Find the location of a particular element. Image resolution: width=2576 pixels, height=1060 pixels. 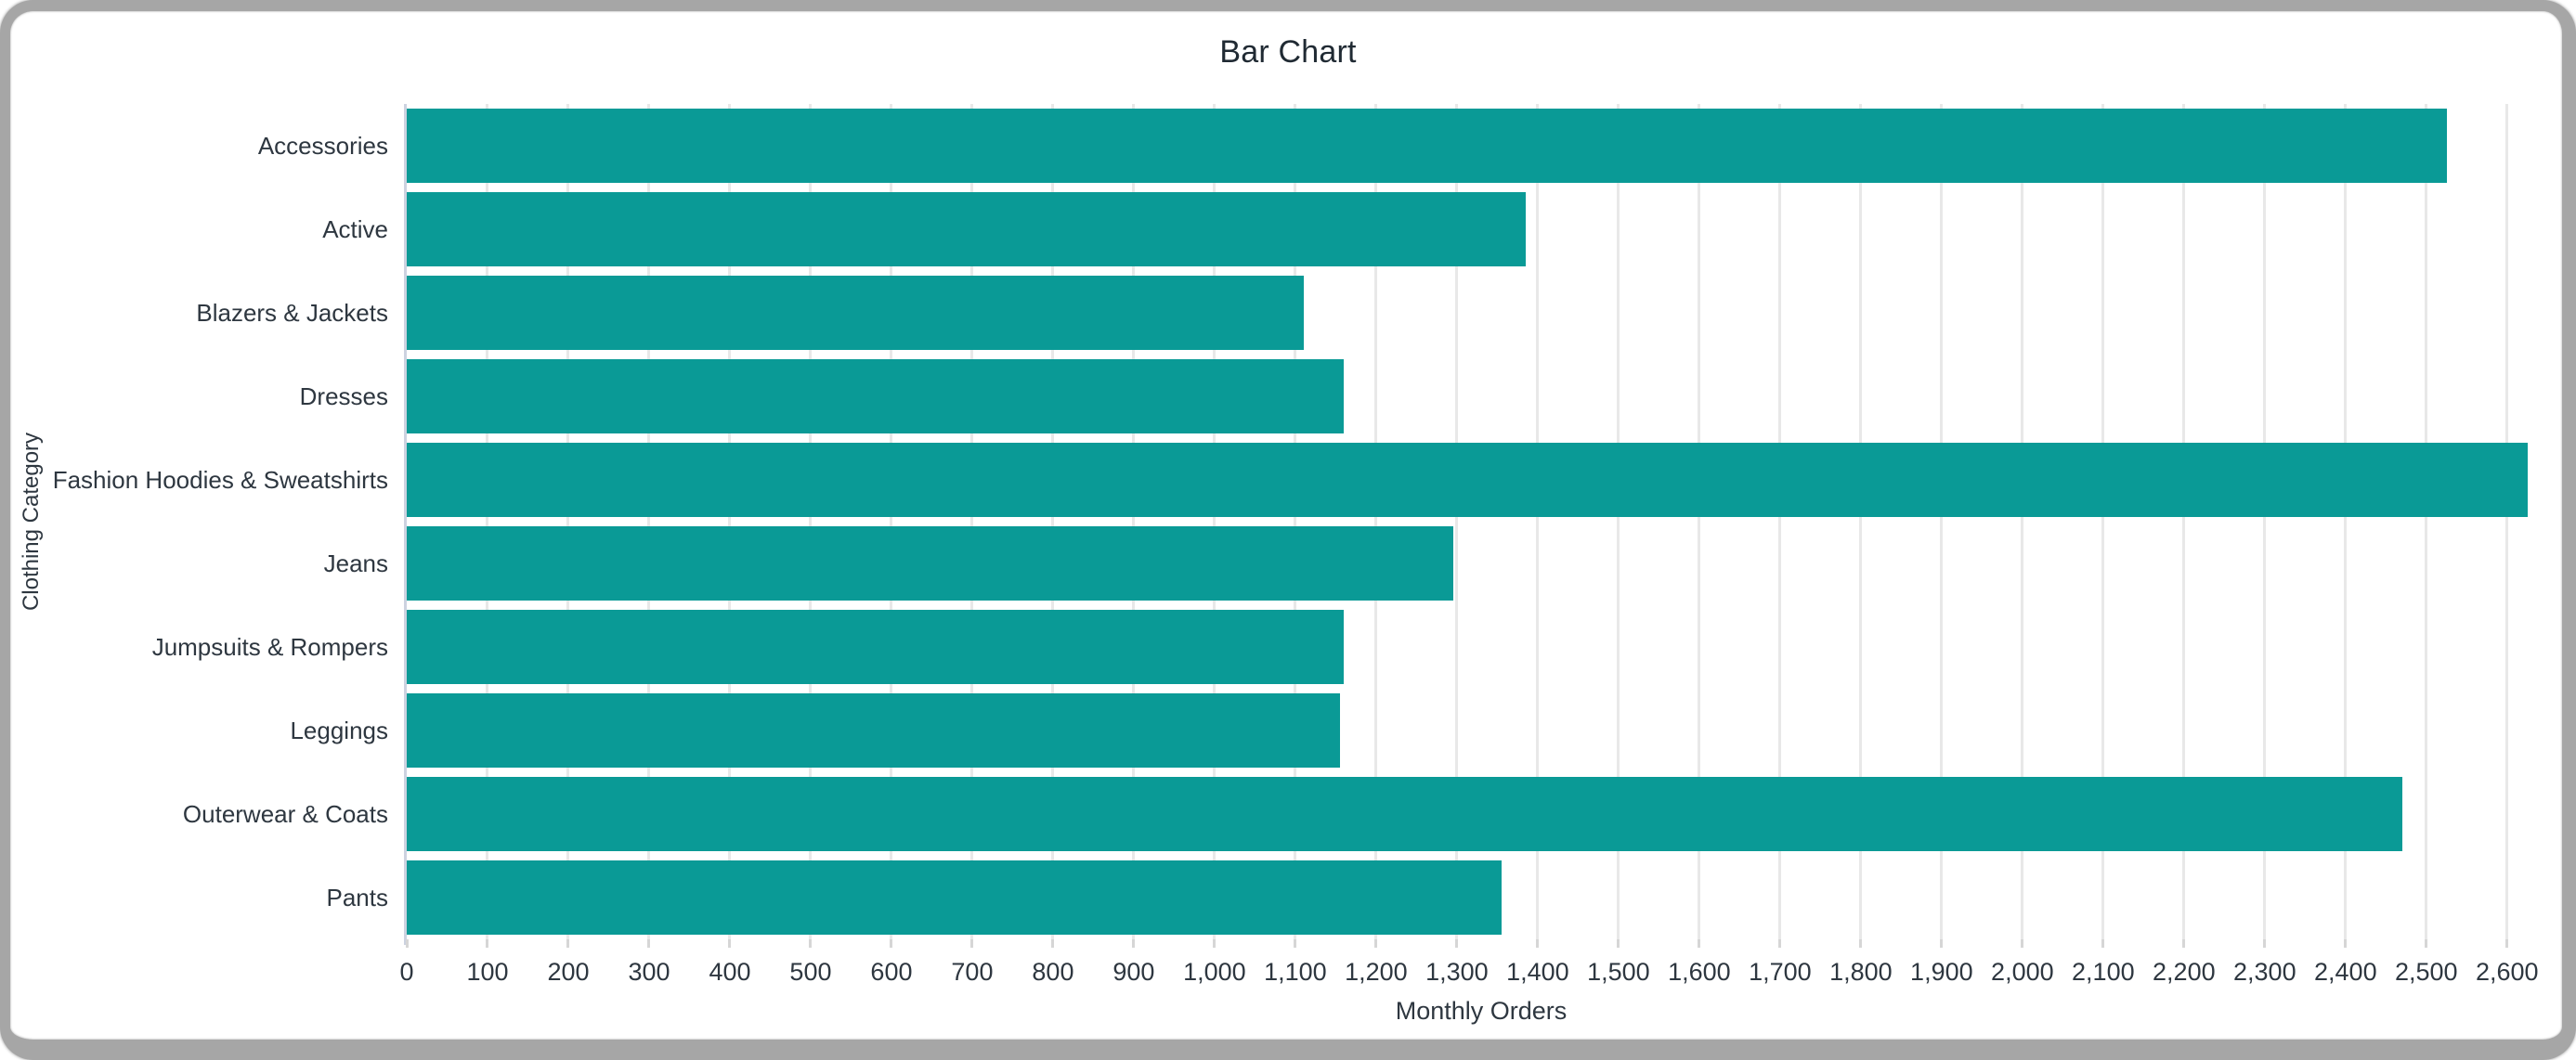

category-row: Accessories is located at coordinates (194, 145).